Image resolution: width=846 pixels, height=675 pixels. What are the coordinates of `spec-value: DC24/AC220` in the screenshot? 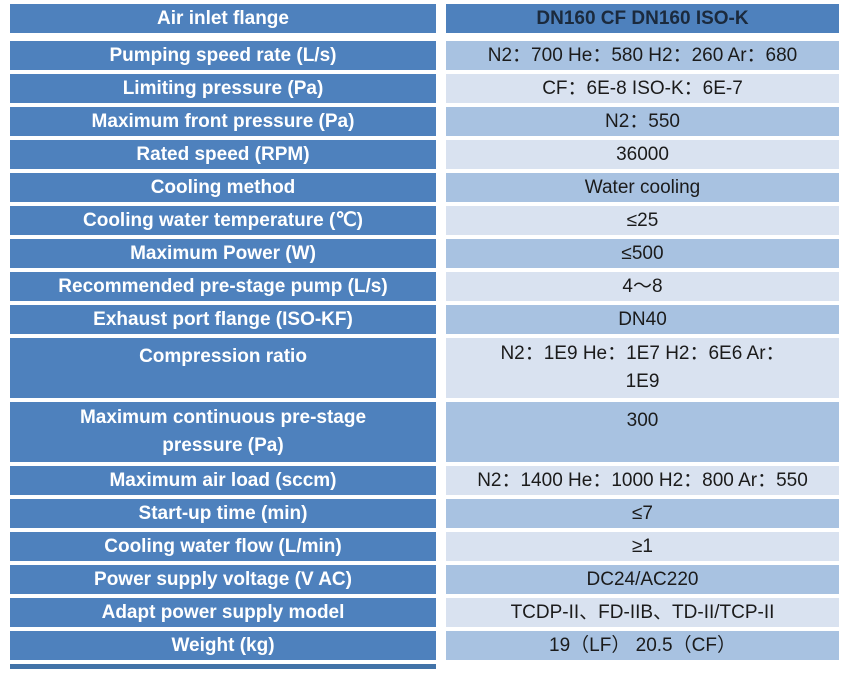 It's located at (642, 579).